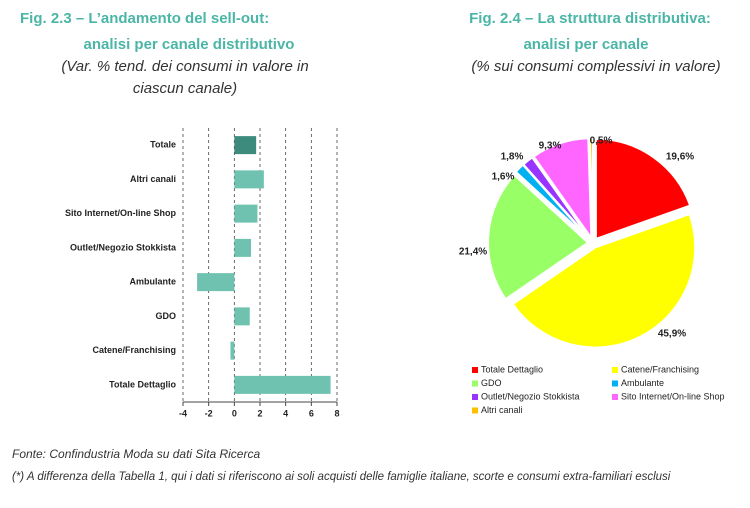  Describe the element at coordinates (311, 413) in the screenshot. I see `x-tick-label: 6` at that location.